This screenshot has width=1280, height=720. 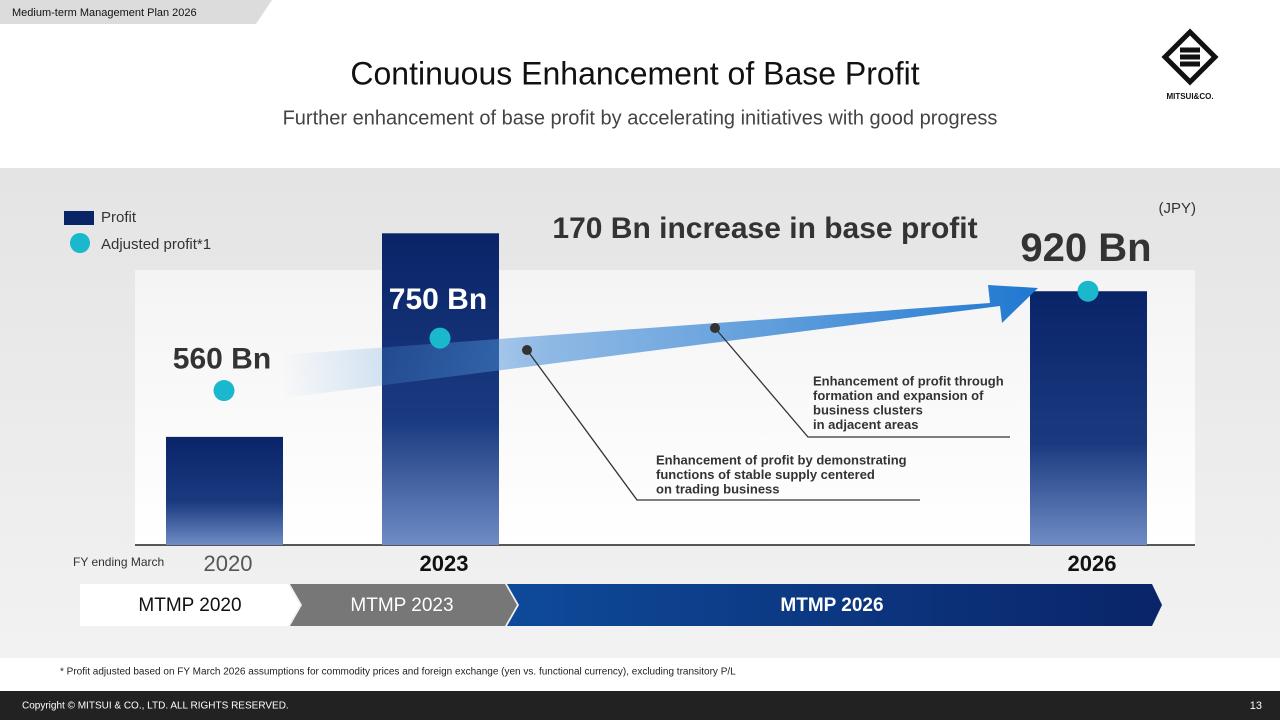 I want to click on x-tick-label: 2026, so click(x=1092, y=563).